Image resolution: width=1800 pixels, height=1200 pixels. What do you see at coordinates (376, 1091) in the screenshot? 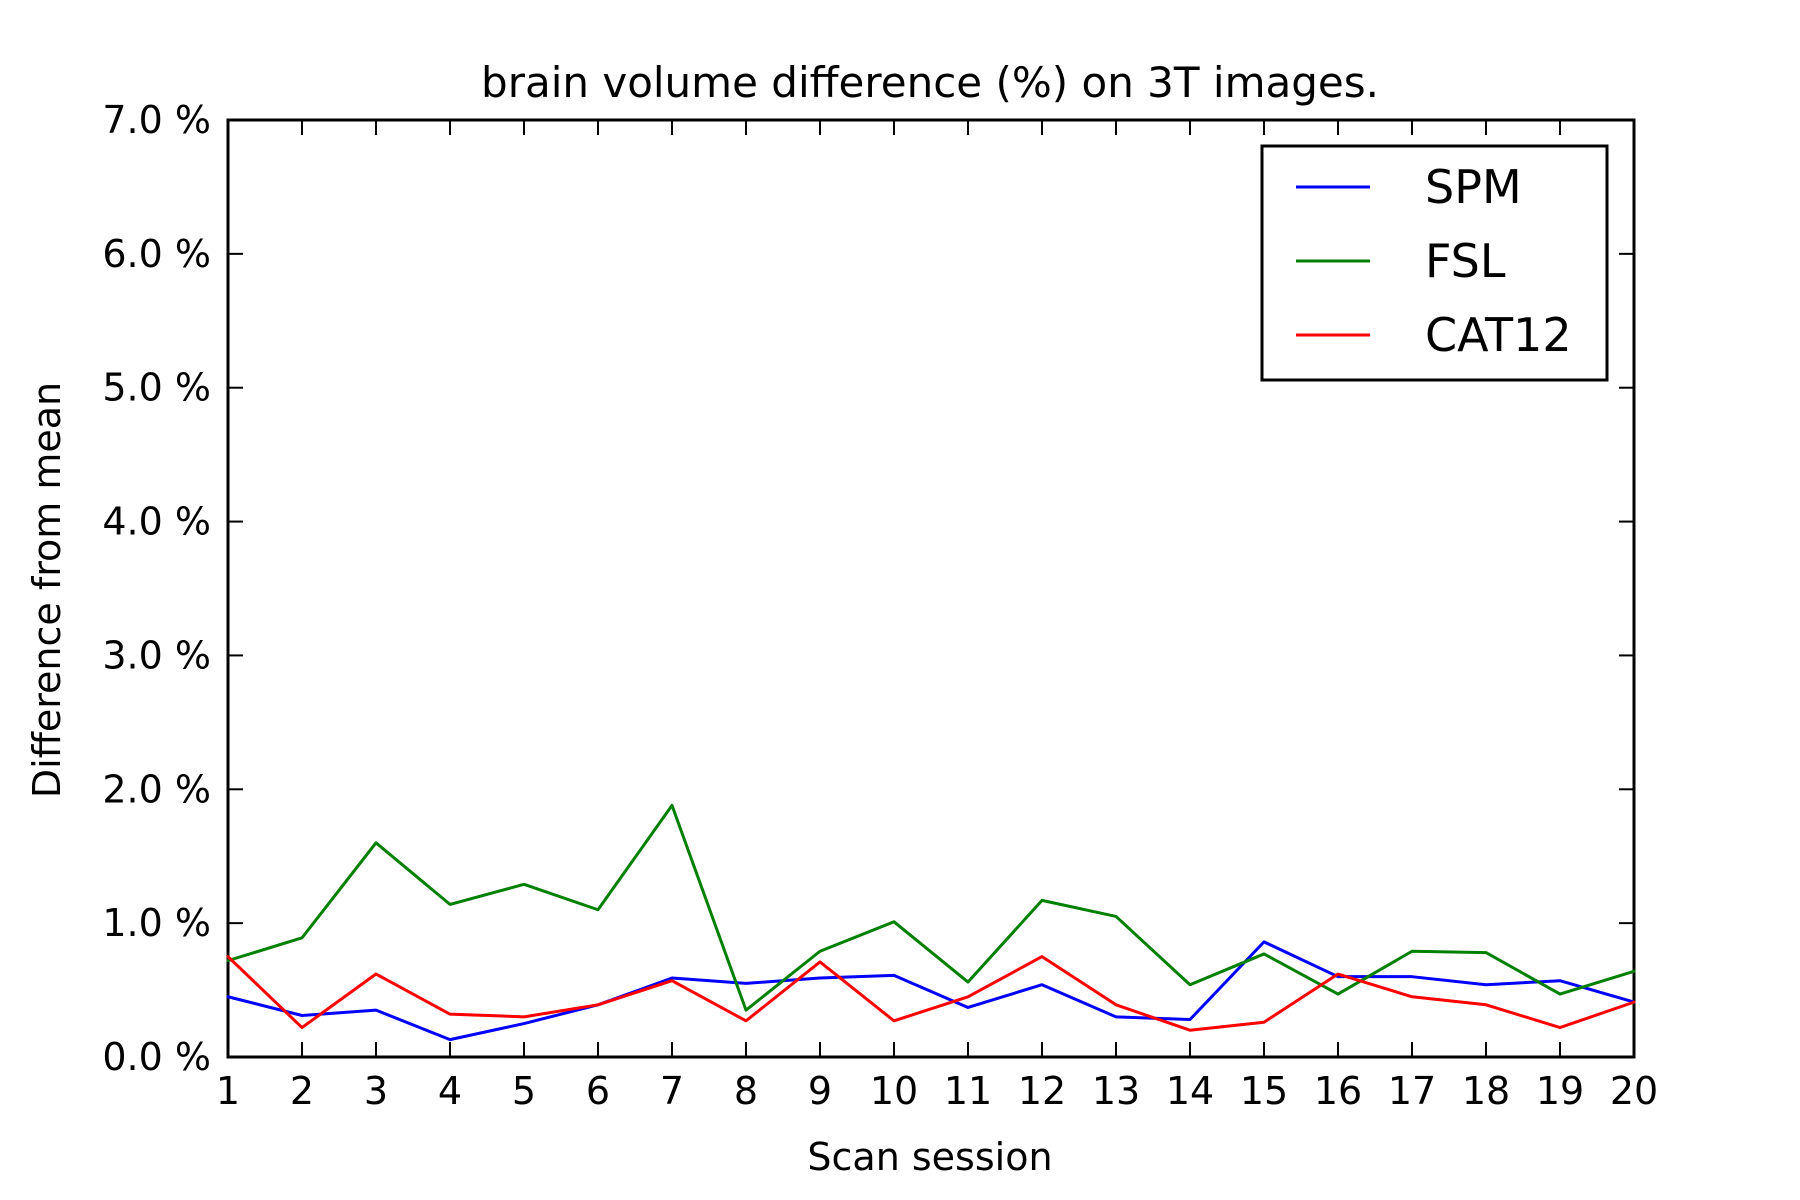
I see `x-tick-label: 3` at bounding box center [376, 1091].